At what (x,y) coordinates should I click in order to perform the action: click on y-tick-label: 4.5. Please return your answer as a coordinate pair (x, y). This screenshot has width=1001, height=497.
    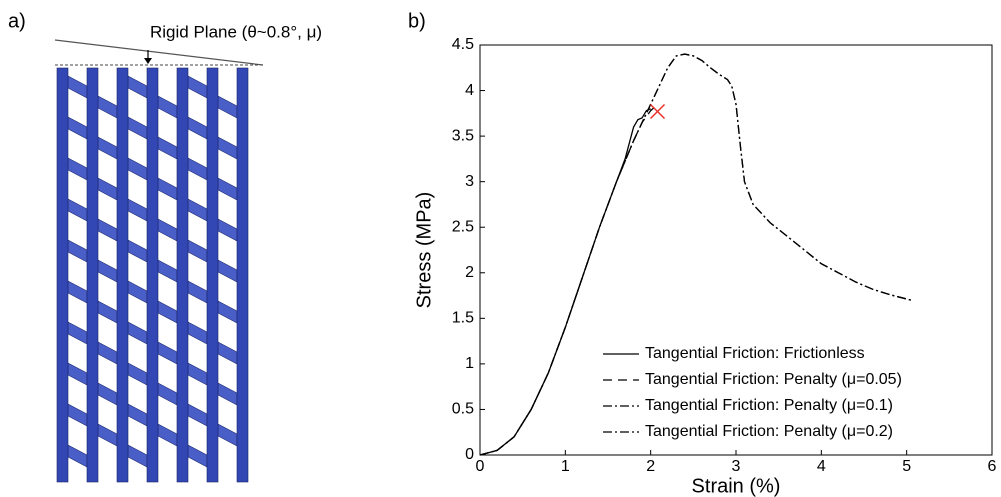
    Looking at the image, I should click on (463, 44).